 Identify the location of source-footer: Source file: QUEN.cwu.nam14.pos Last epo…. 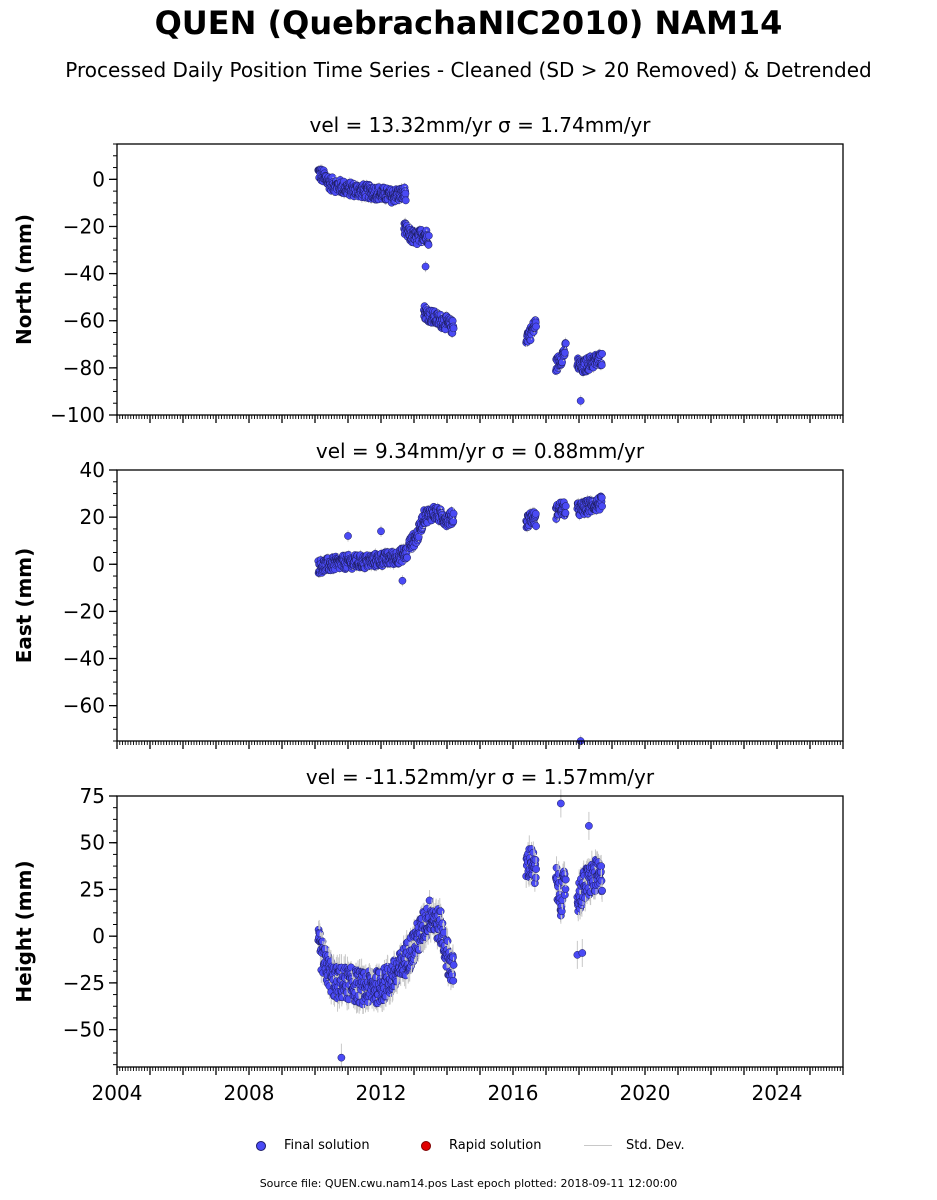
(468, 1183).